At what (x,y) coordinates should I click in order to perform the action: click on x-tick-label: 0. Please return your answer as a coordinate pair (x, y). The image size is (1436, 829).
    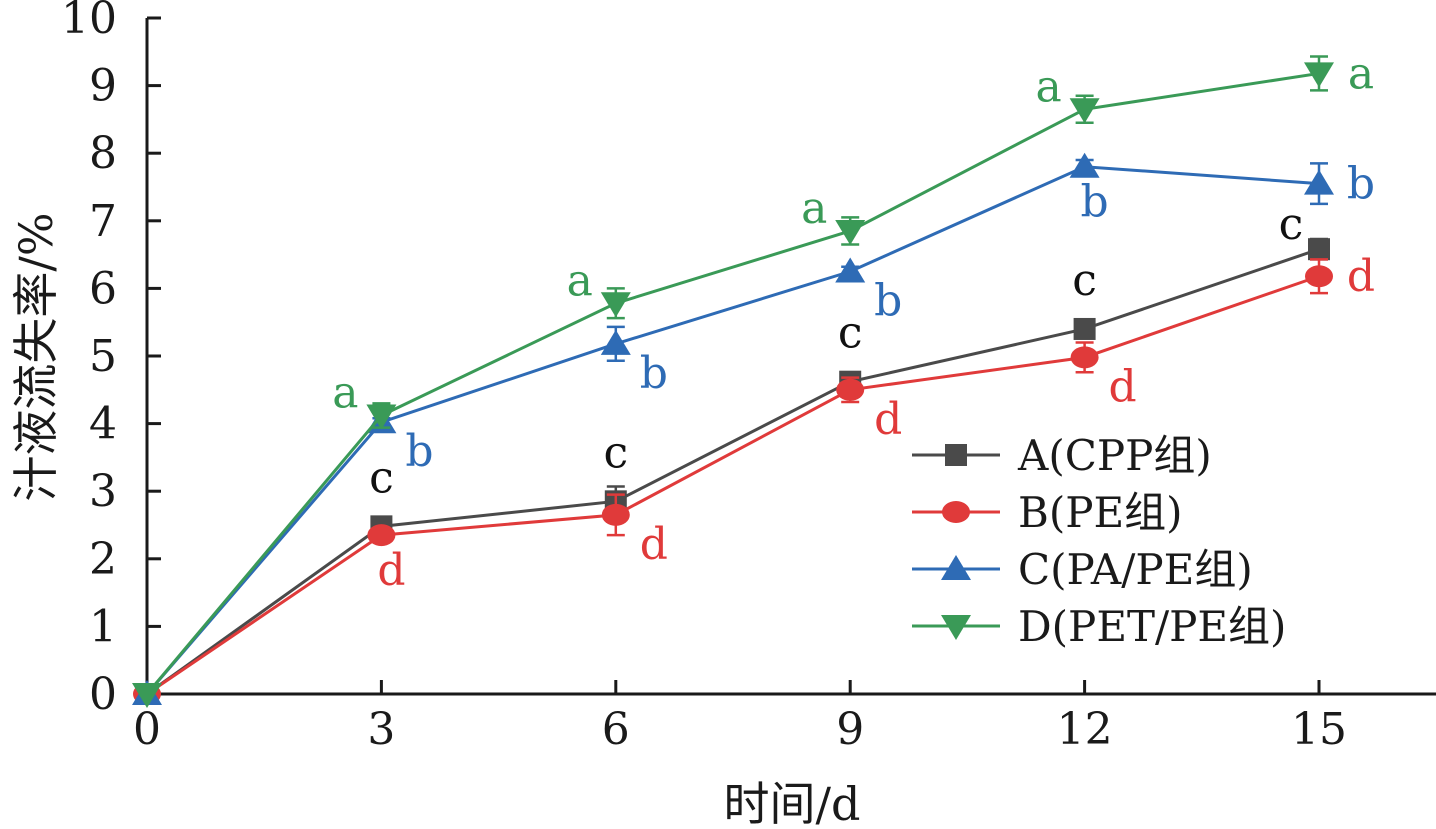
    Looking at the image, I should click on (147, 729).